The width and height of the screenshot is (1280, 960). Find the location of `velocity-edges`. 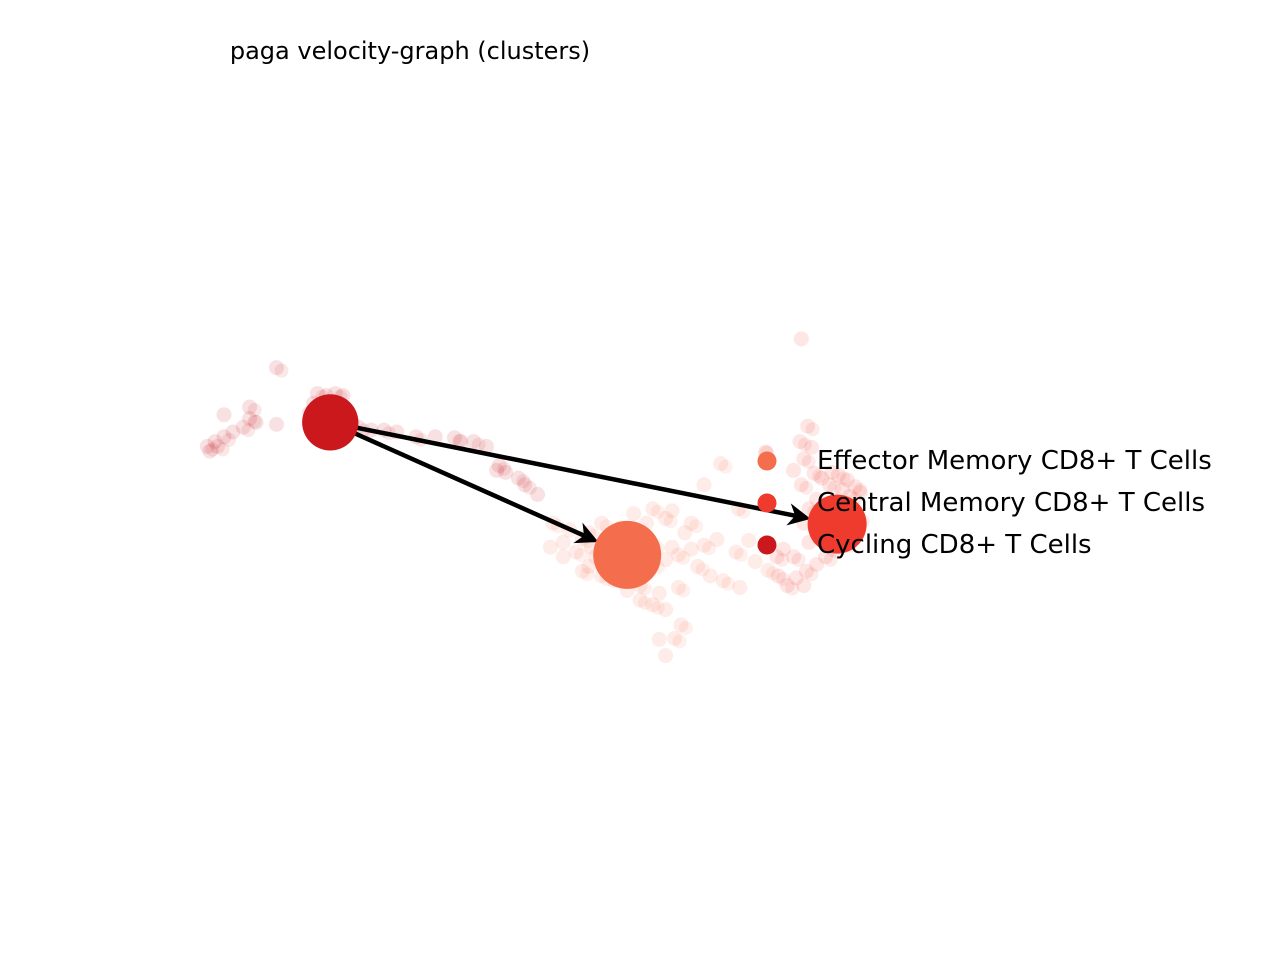

velocity-edges is located at coordinates (574, 482).